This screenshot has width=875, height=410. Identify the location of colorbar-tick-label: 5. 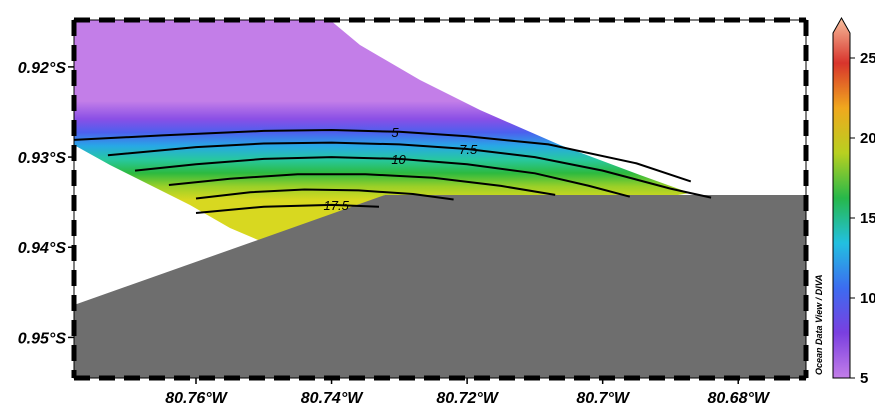
(864, 378).